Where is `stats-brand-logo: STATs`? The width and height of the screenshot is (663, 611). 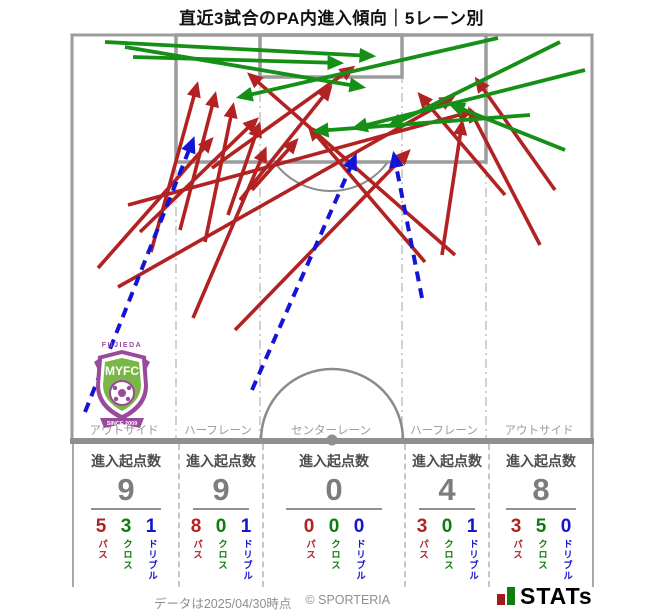
stats-brand-logo: STATs is located at coordinates (545, 596).